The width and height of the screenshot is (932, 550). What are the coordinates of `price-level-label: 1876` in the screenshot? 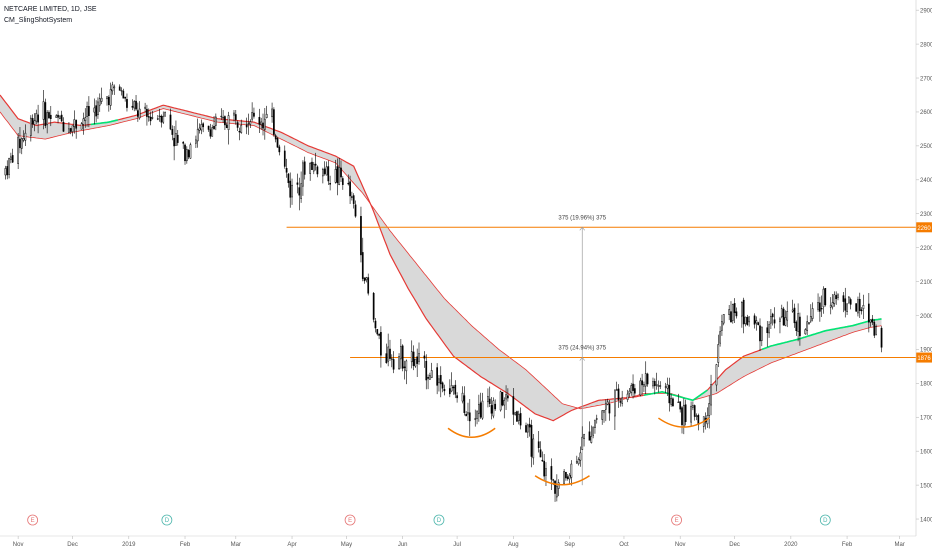 It's located at (924, 359).